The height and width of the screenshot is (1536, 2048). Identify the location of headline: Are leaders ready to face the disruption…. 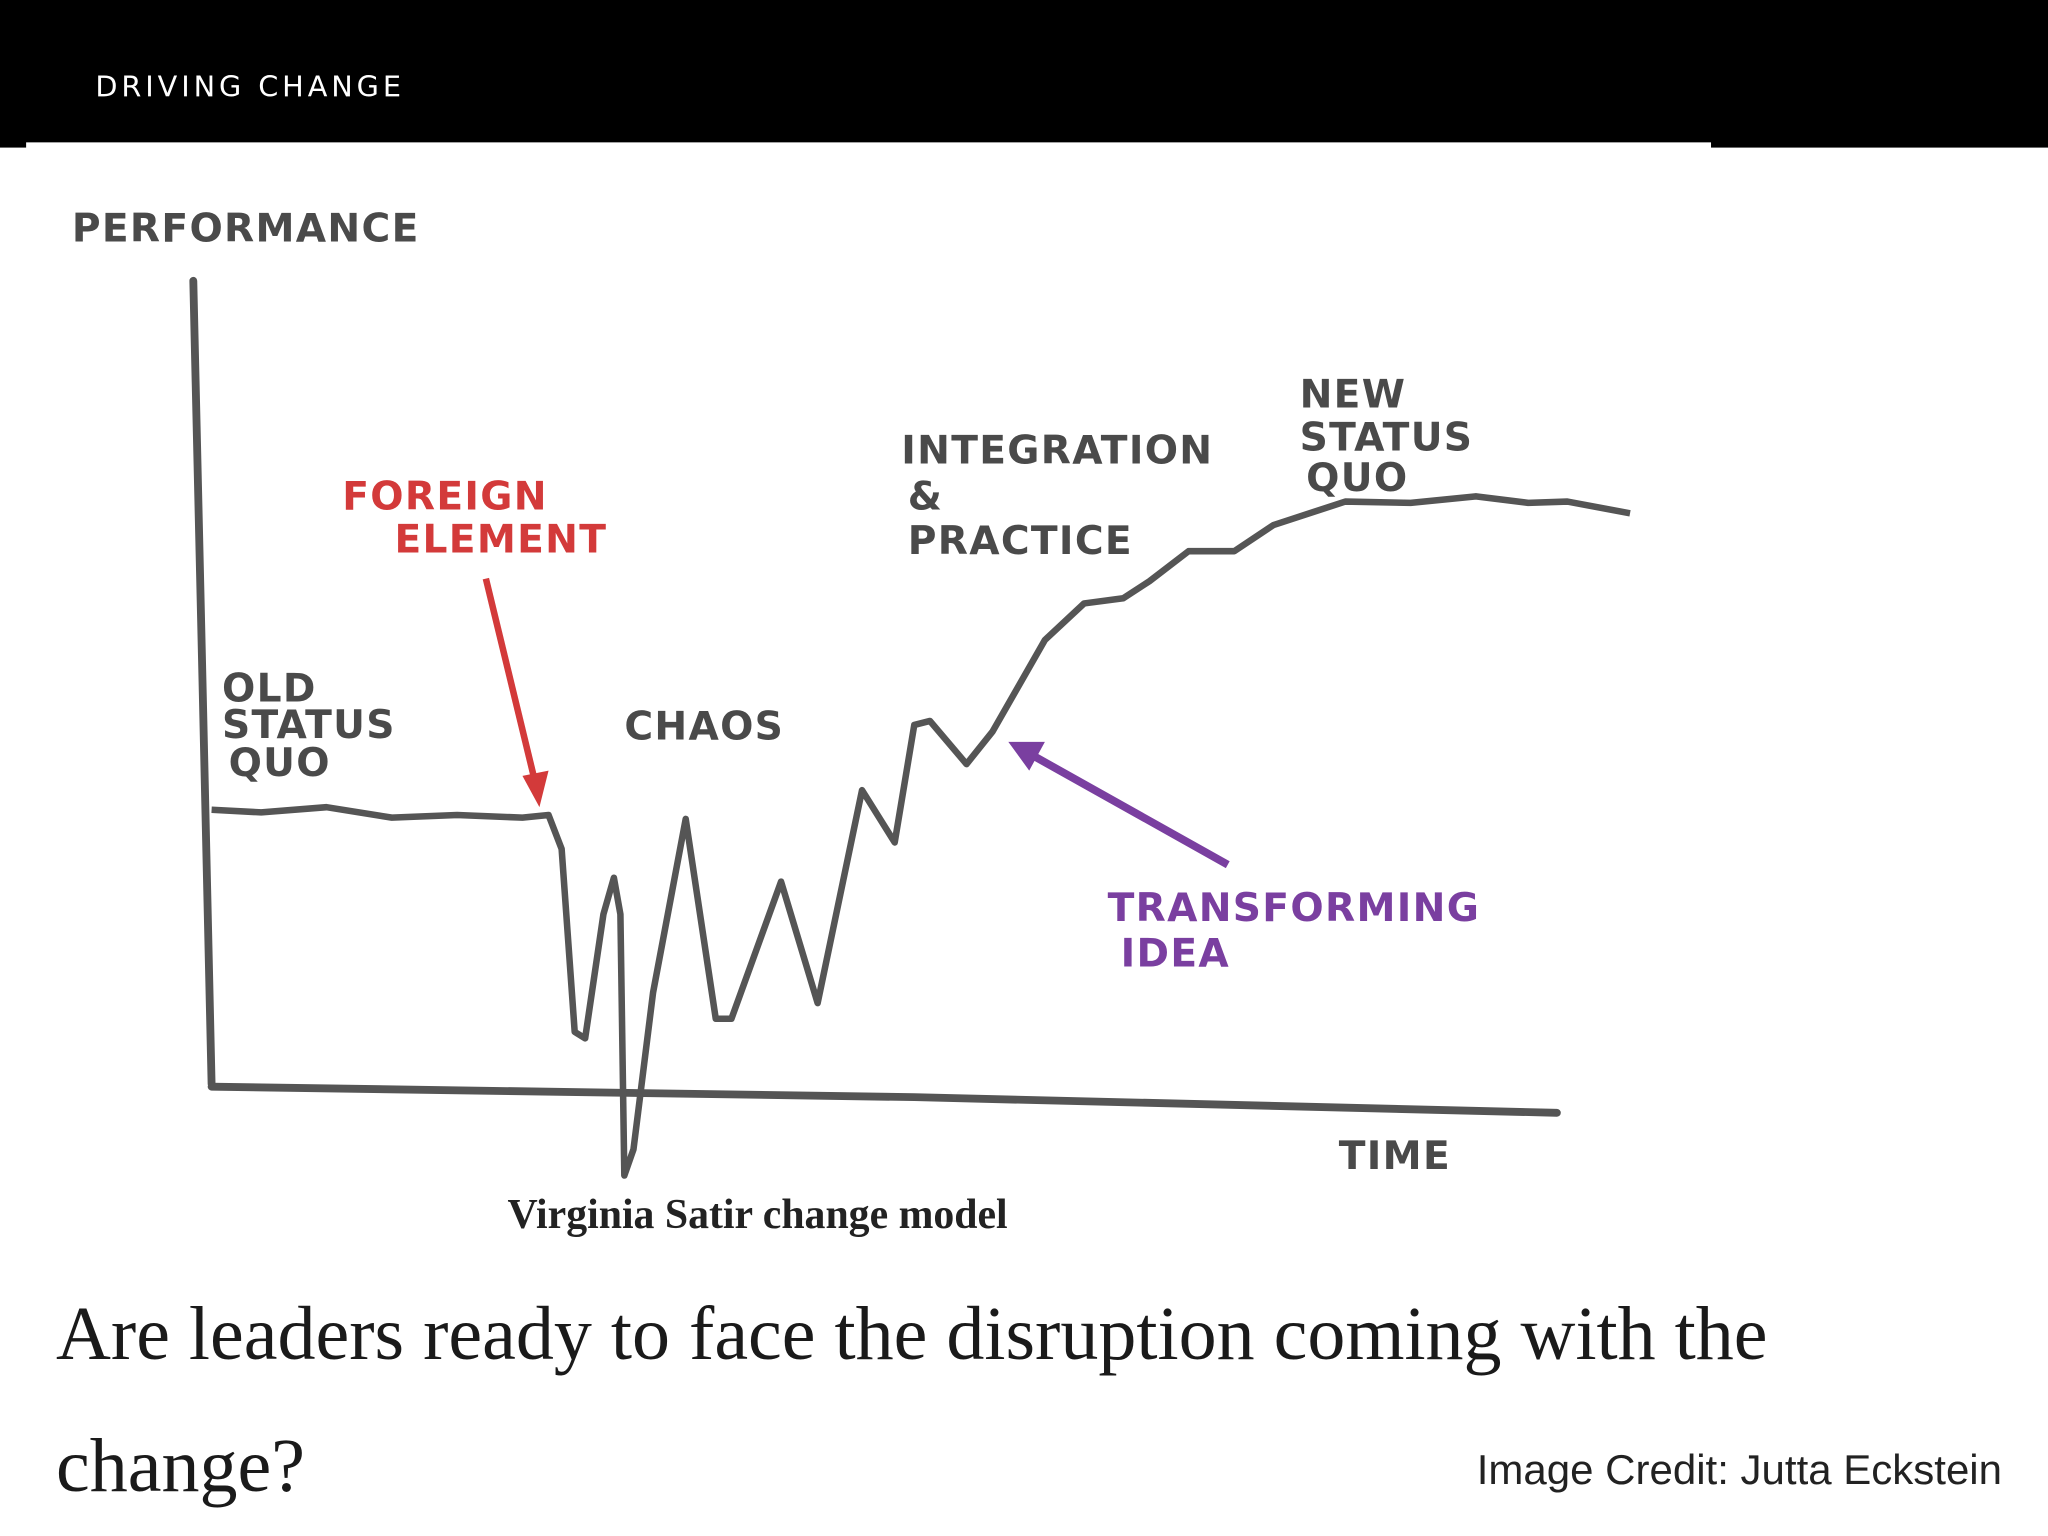
(912, 1400).